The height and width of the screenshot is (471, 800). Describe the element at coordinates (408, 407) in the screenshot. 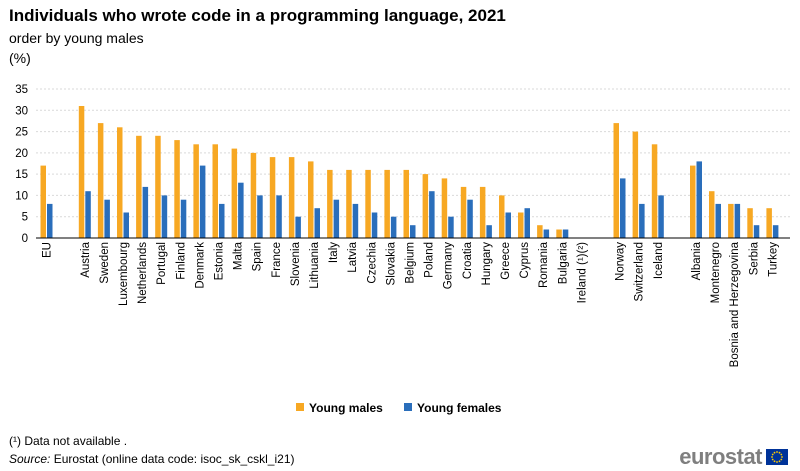

I see `legend-swatch-young-females` at that location.